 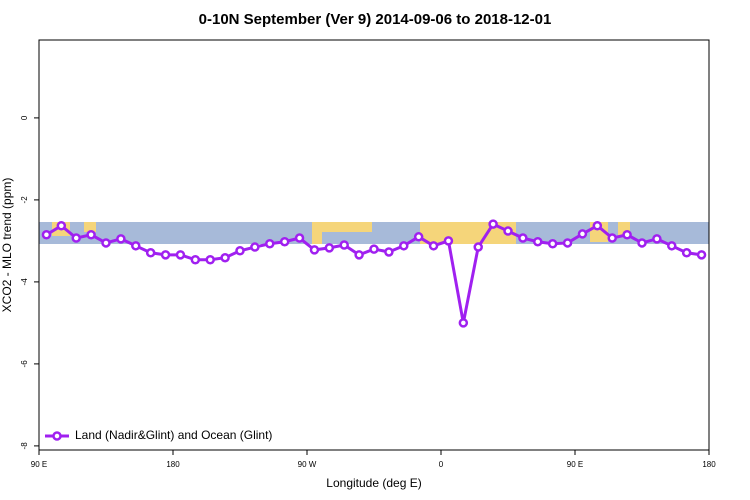 I want to click on y-tick-label: 0, so click(x=24, y=117).